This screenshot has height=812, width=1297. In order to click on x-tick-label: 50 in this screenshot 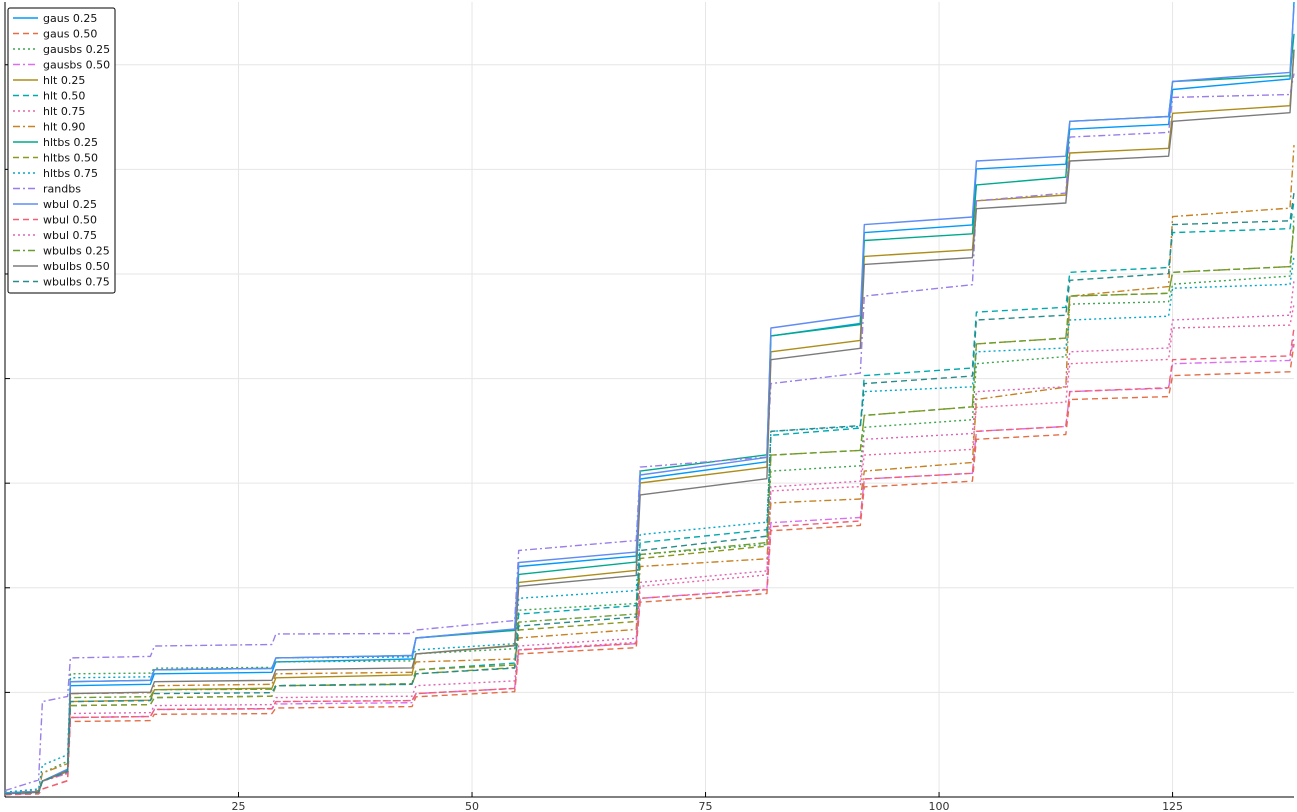, I will do `click(472, 806)`.